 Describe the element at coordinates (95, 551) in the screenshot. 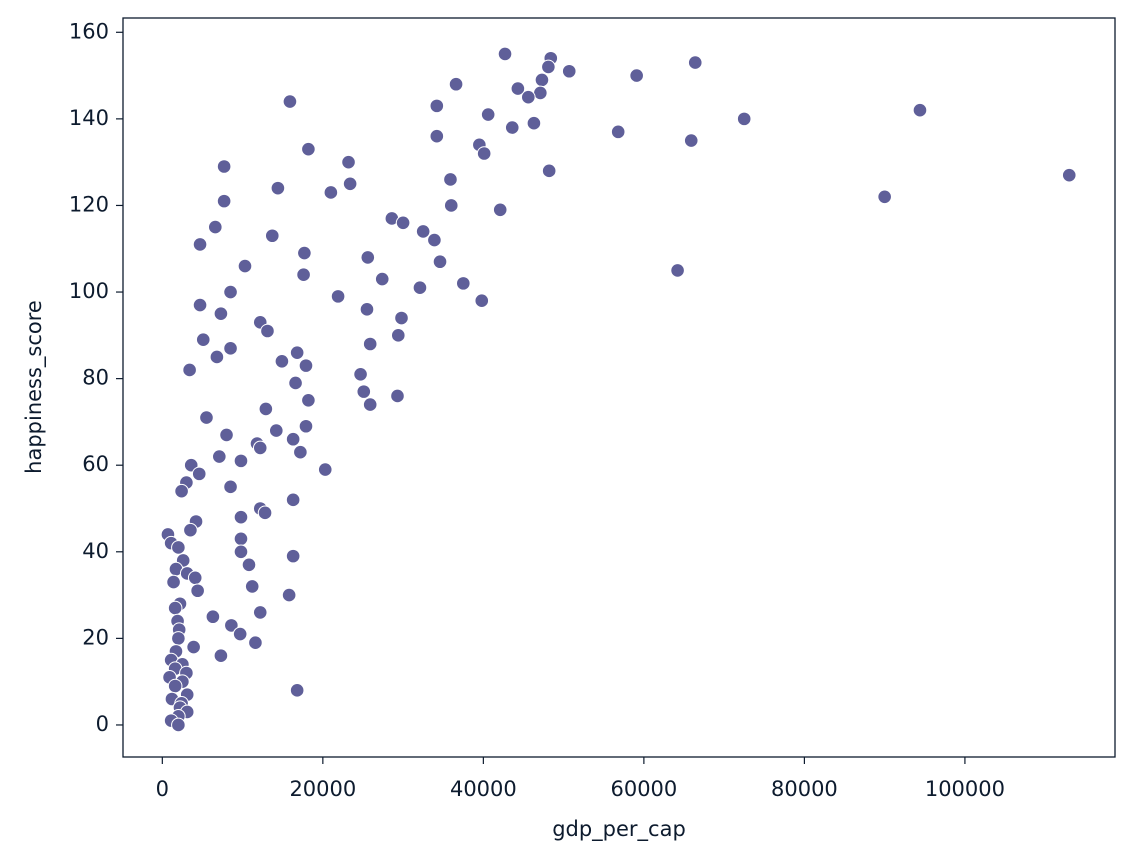

I see `y-tick-label: 40` at that location.